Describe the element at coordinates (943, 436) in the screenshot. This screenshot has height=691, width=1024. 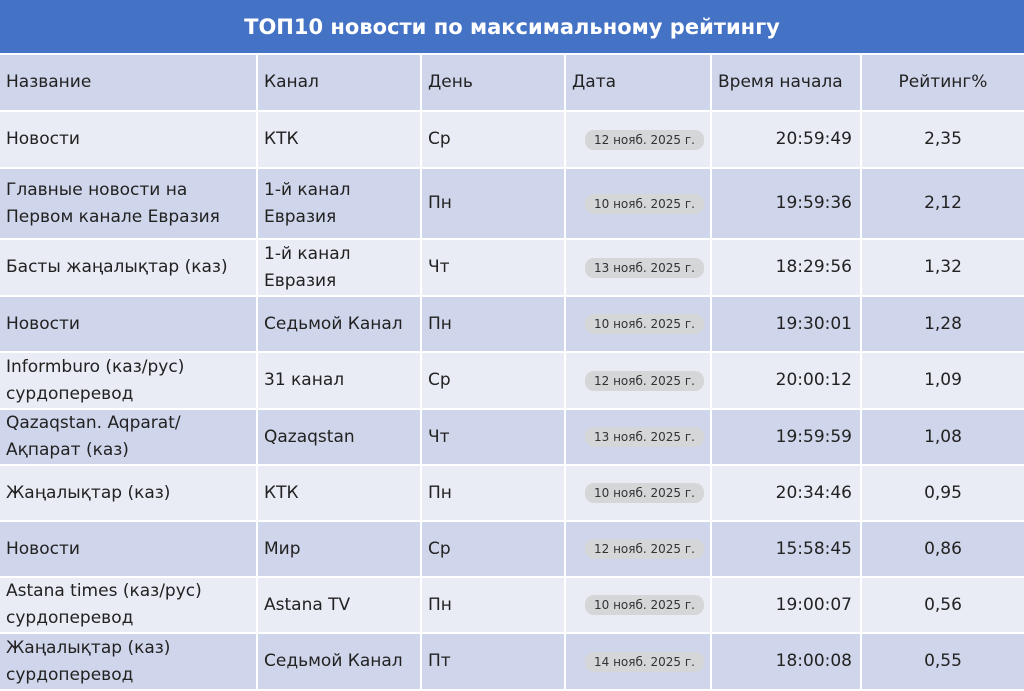
I see `cell-rating: 1,08` at that location.